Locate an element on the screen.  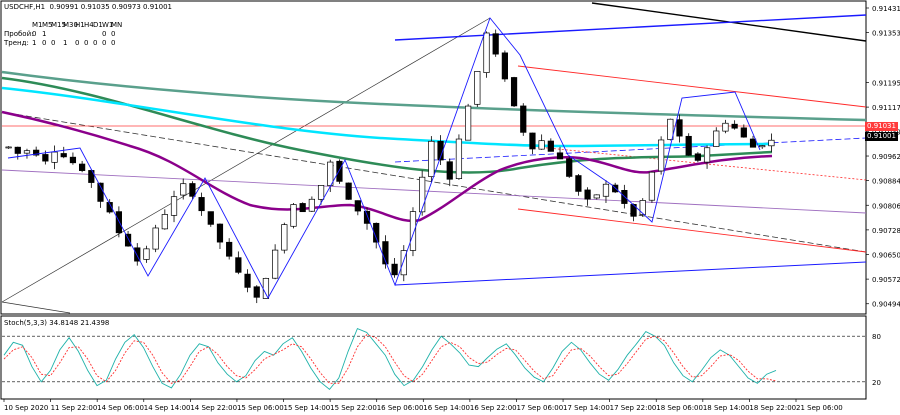
timeframe-8: MN is located at coordinates (117, 25).